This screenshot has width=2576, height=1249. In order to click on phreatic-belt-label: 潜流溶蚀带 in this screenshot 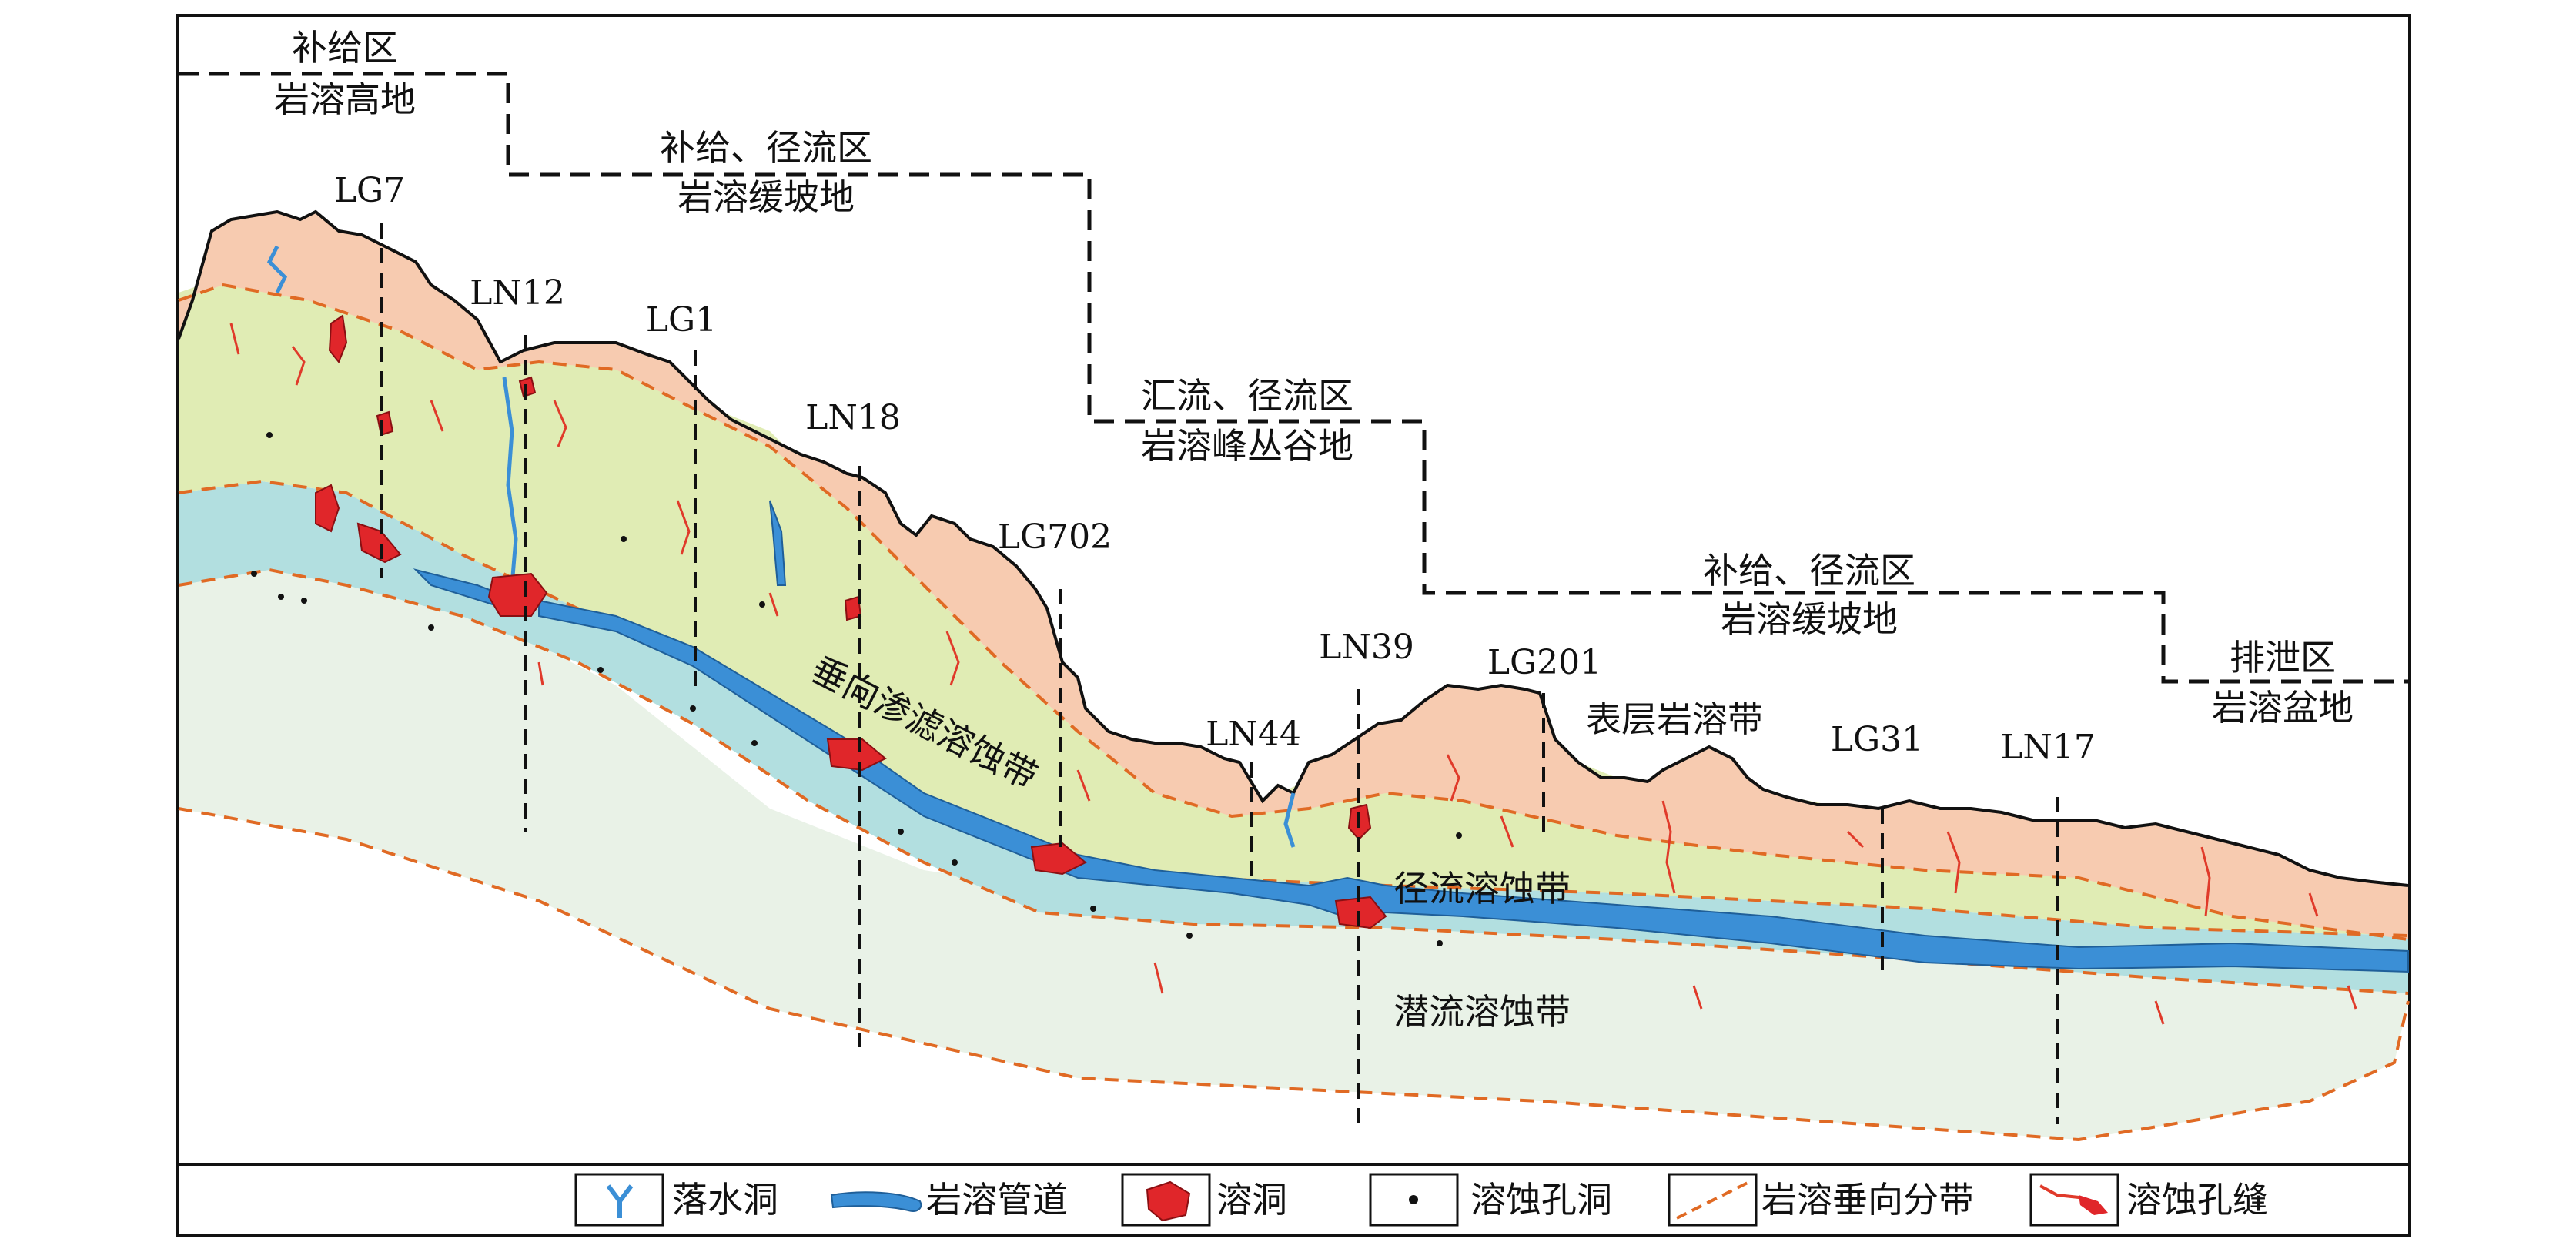, I will do `click(1482, 1012)`.